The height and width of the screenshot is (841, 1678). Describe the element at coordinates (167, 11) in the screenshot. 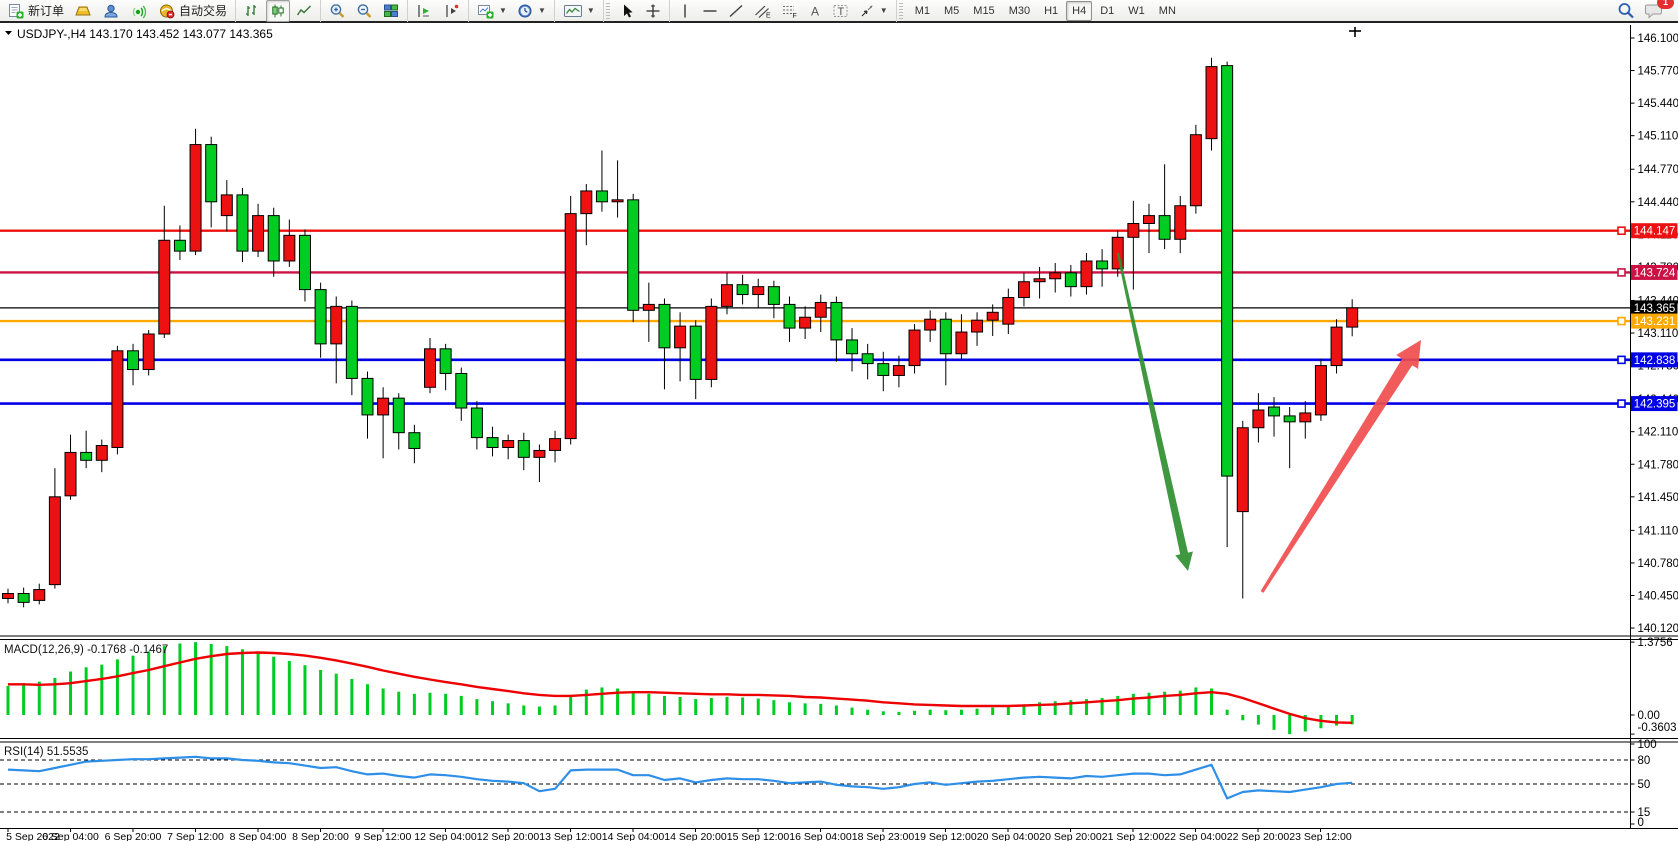

I see `auto-trading-icon` at that location.